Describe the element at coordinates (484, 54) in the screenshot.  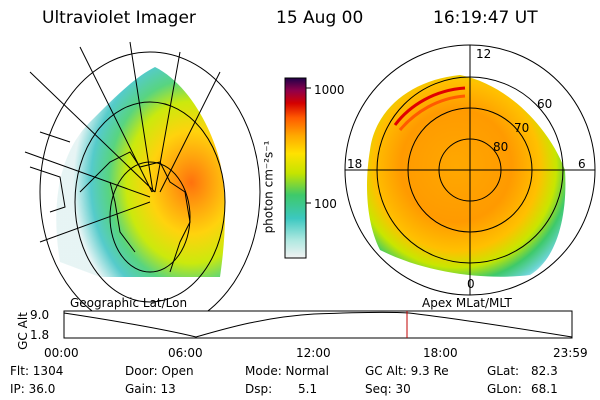
I see `mlt-label-12: 12` at that location.